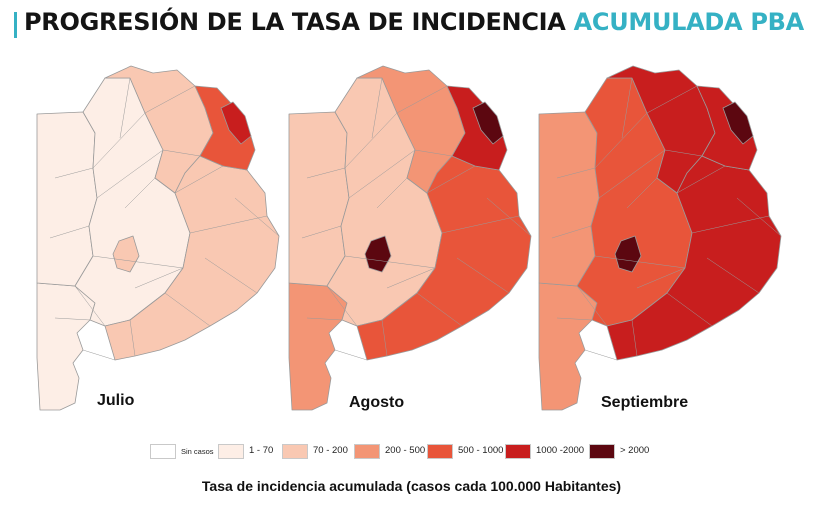 The image size is (823, 510). What do you see at coordinates (377, 402) in the screenshot?
I see `month-label-agosto: Agosto` at bounding box center [377, 402].